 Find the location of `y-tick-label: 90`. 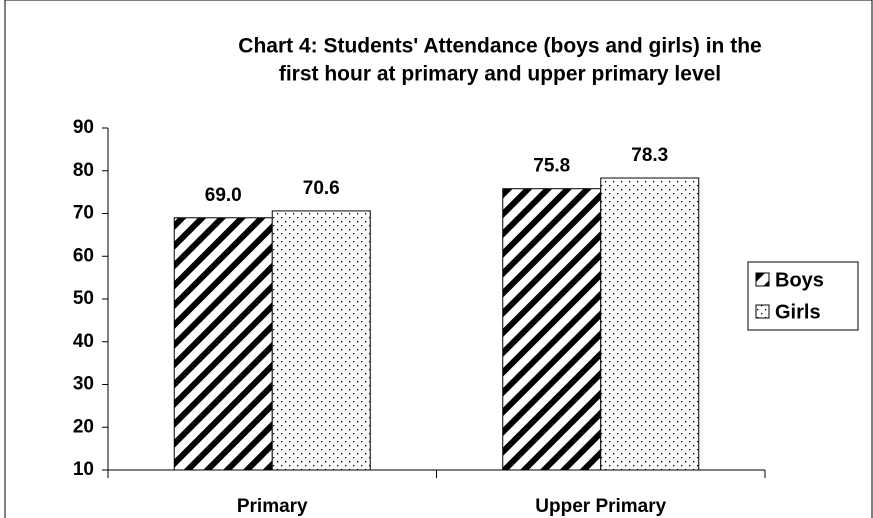

y-tick-label: 90 is located at coordinates (83, 127).